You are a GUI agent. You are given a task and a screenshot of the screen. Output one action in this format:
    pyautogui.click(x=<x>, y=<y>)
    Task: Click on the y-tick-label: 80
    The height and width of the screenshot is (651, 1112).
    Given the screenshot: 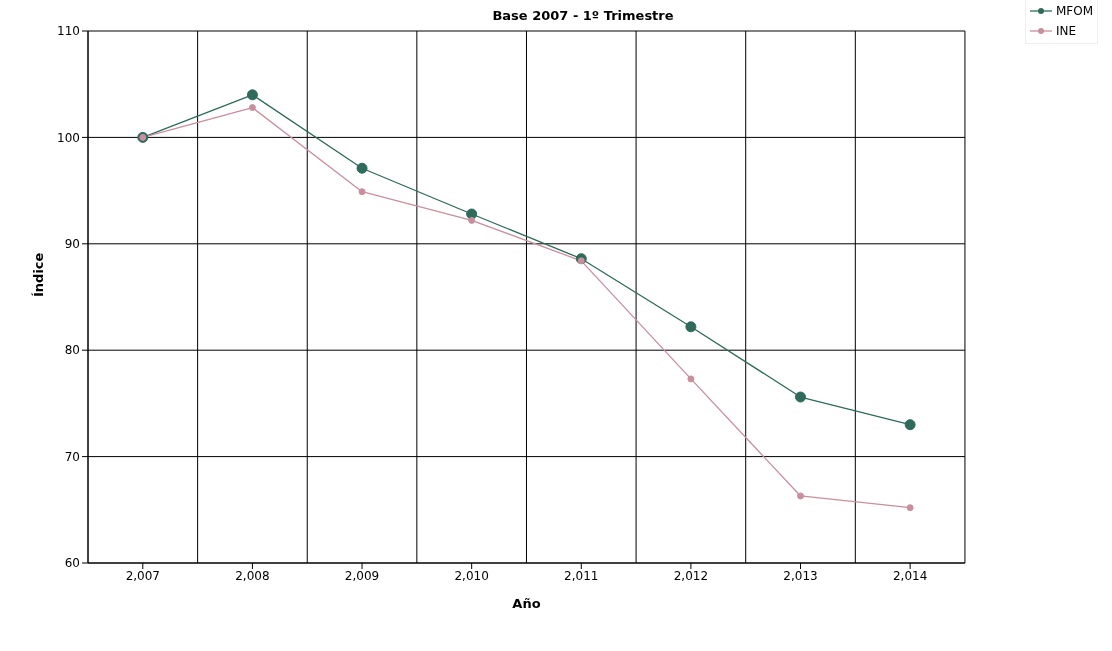 What is the action you would take?
    pyautogui.click(x=72, y=350)
    